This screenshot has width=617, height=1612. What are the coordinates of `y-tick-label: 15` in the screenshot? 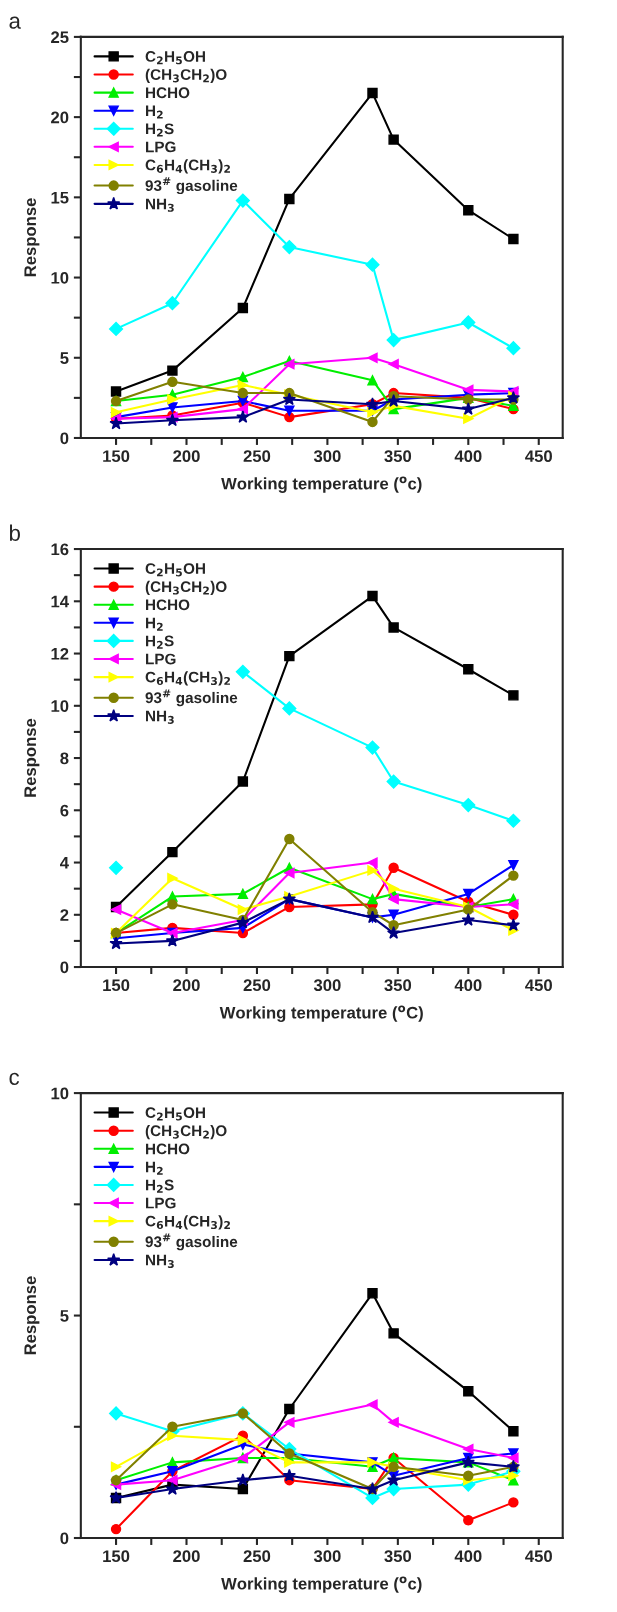 It's located at (60, 197).